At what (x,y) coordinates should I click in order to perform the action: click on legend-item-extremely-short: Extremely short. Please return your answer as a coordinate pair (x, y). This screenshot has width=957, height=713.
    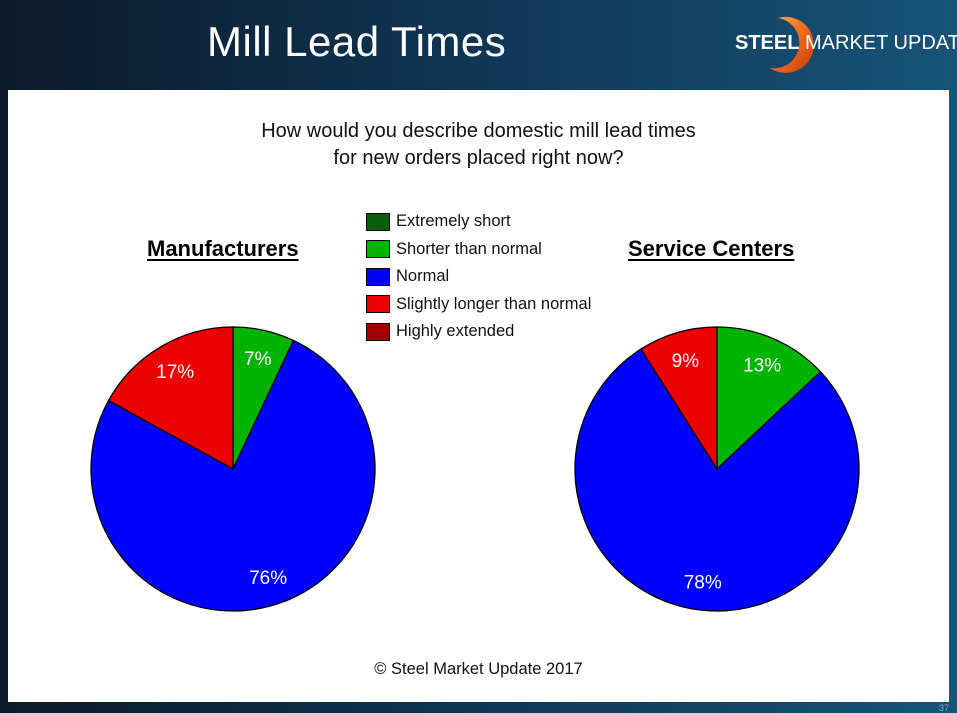
    Looking at the image, I should click on (478, 222).